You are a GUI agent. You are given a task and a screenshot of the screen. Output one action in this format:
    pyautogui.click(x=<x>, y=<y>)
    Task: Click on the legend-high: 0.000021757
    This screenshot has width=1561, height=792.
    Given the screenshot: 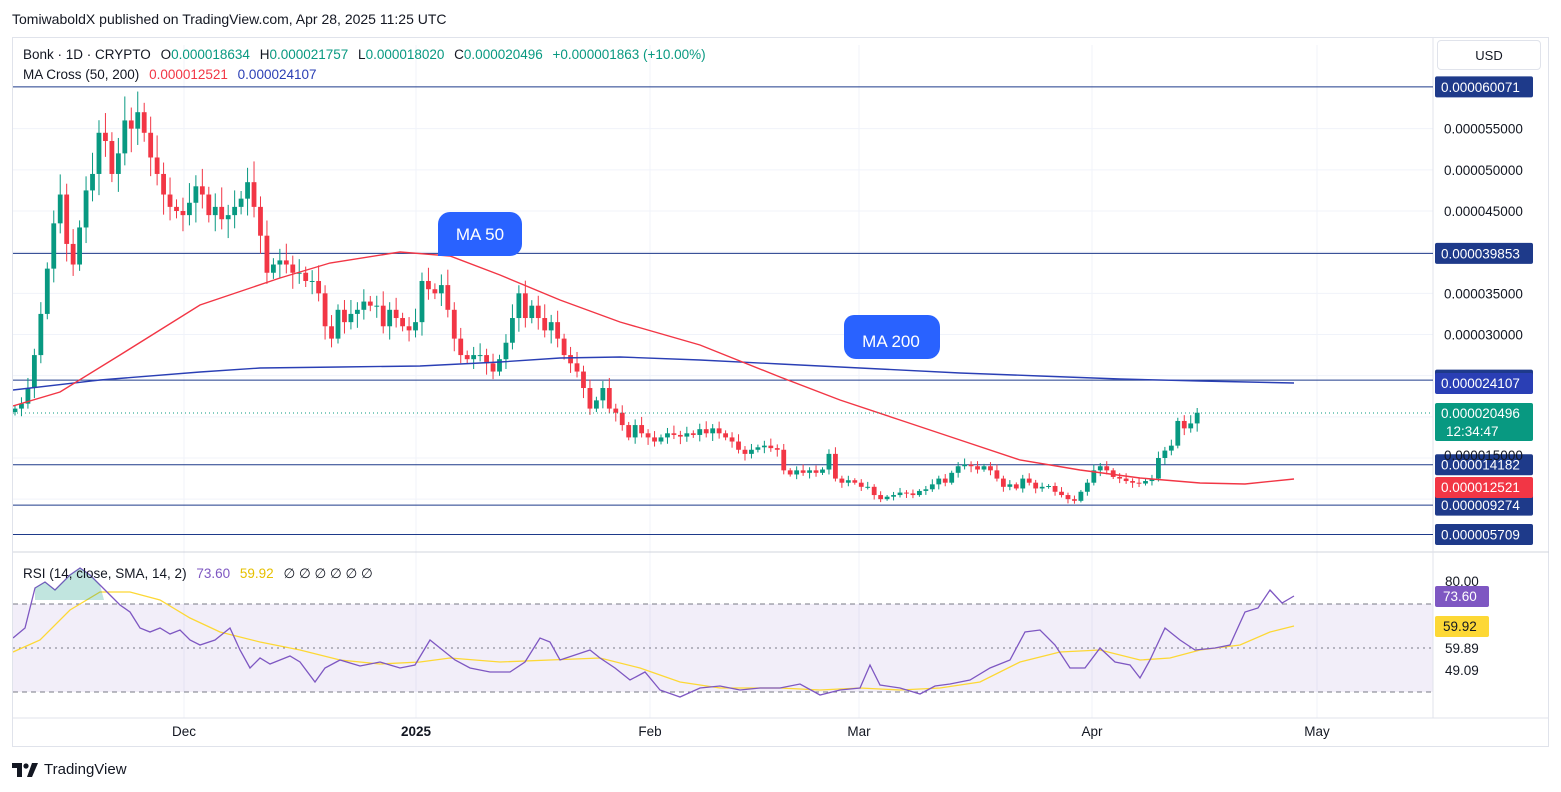 What is the action you would take?
    pyautogui.click(x=308, y=54)
    